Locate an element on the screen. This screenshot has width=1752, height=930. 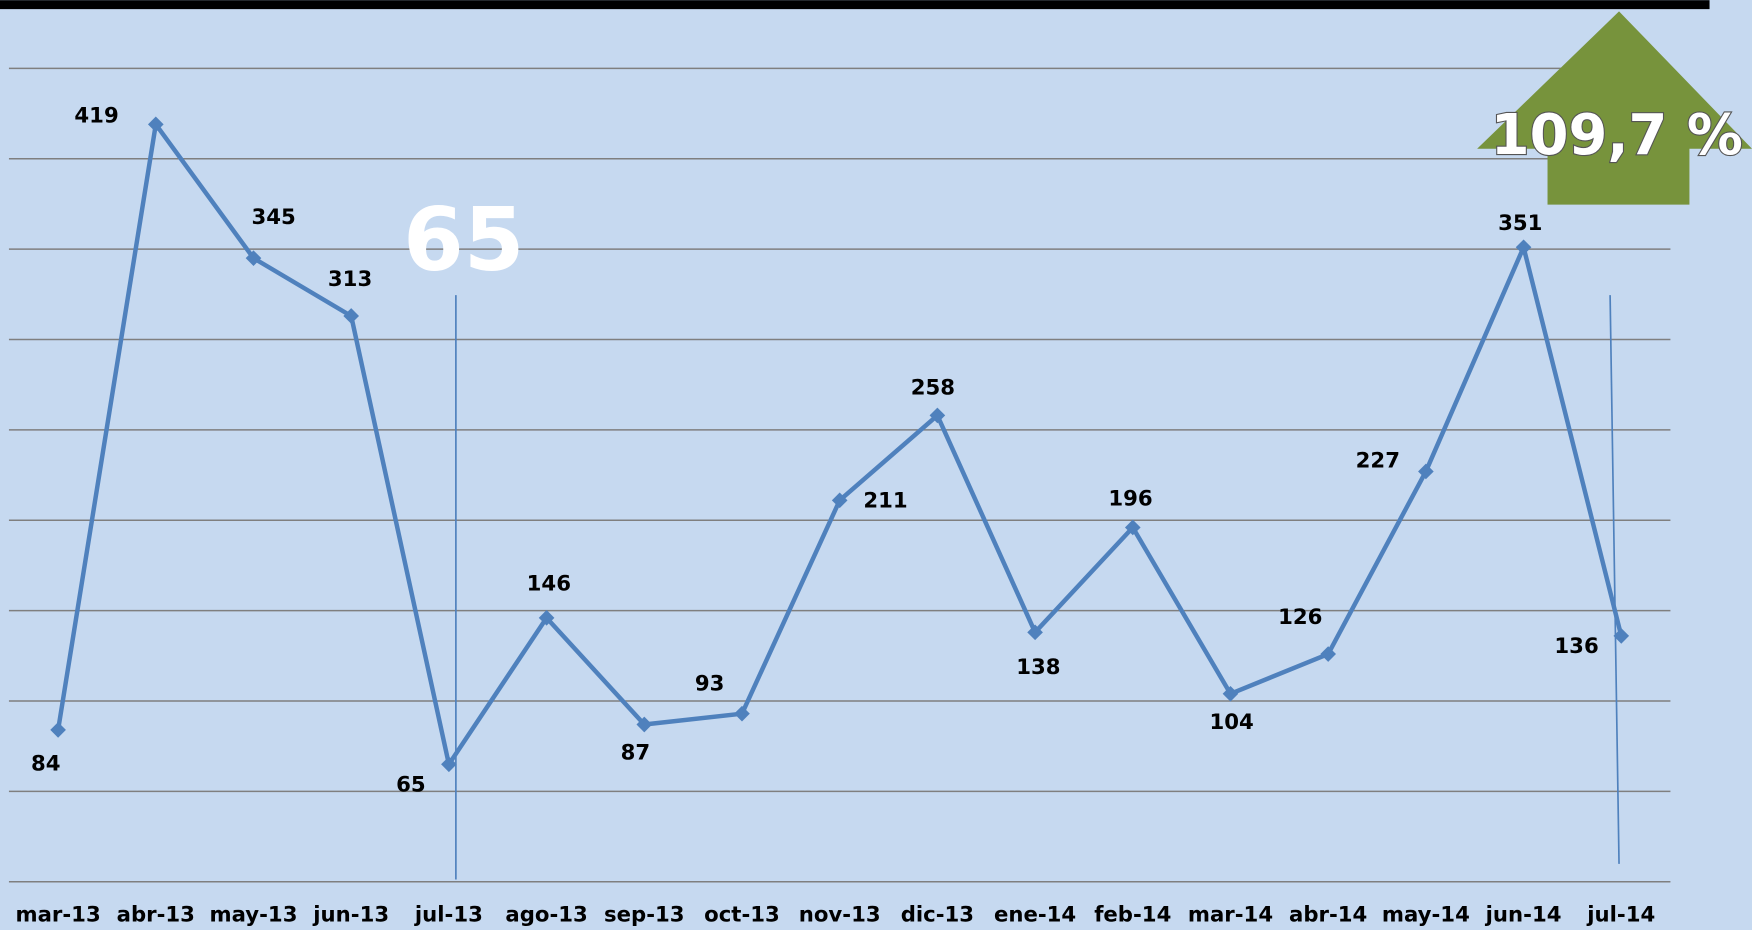
x-tick-label: nov-13 is located at coordinates (840, 914).